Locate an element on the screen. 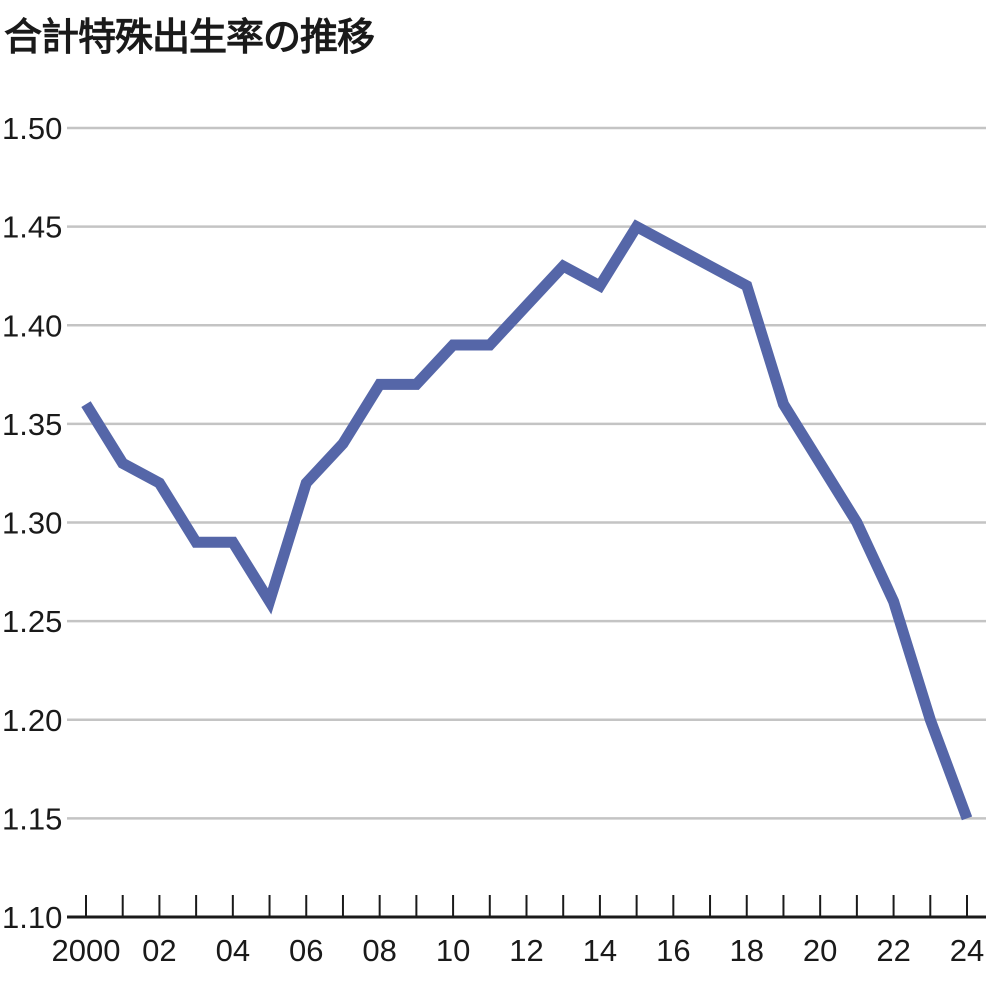  y-tick-label: 1.20 is located at coordinates (32, 720).